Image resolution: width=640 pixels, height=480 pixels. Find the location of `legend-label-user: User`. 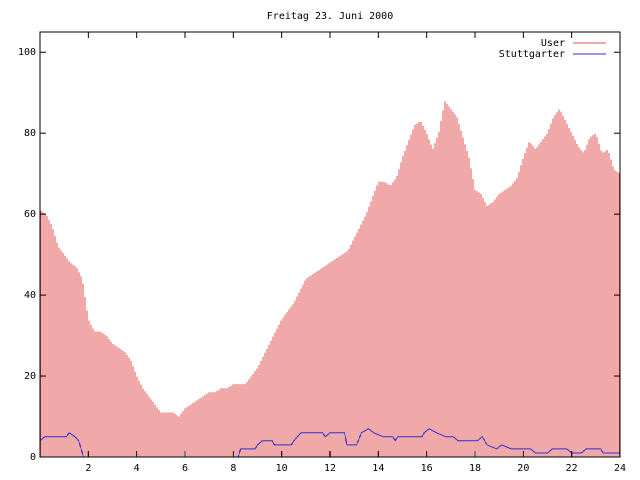

legend-label-user: User is located at coordinates (553, 43).